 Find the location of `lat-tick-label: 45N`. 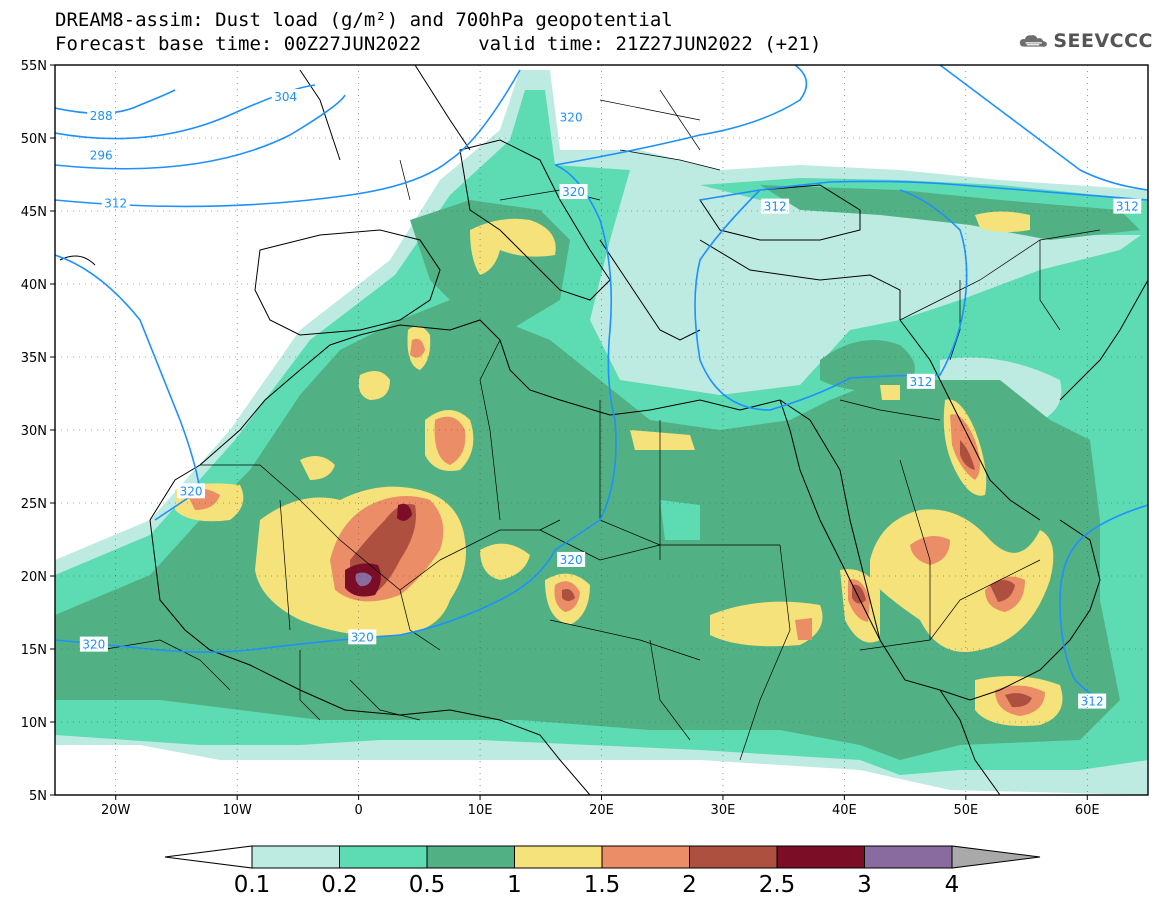

lat-tick-label: 45N is located at coordinates (34, 212).